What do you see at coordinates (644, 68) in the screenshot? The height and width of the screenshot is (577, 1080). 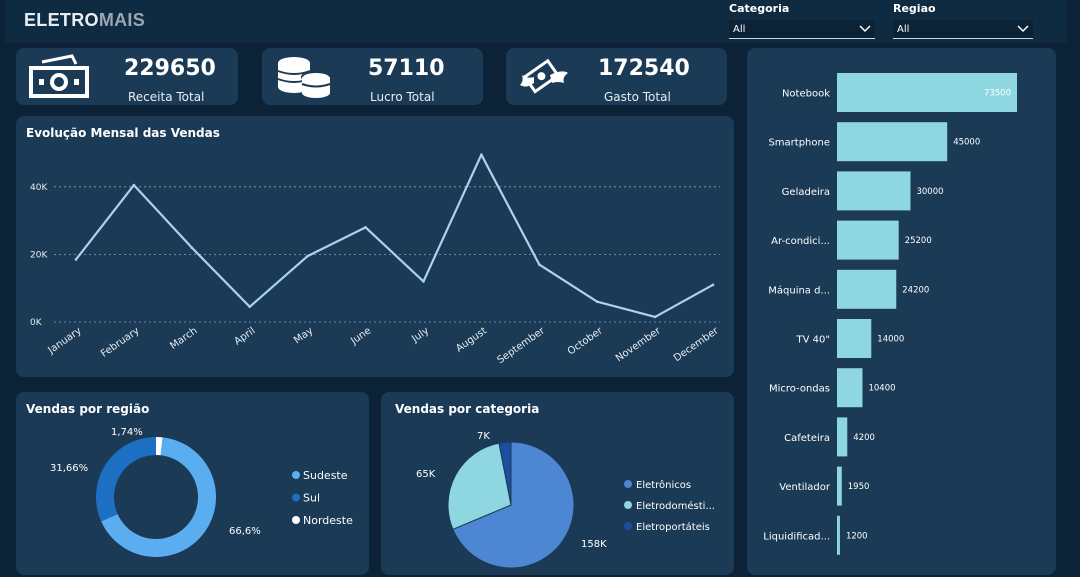 I see `kpi-gasto-value: 172540` at bounding box center [644, 68].